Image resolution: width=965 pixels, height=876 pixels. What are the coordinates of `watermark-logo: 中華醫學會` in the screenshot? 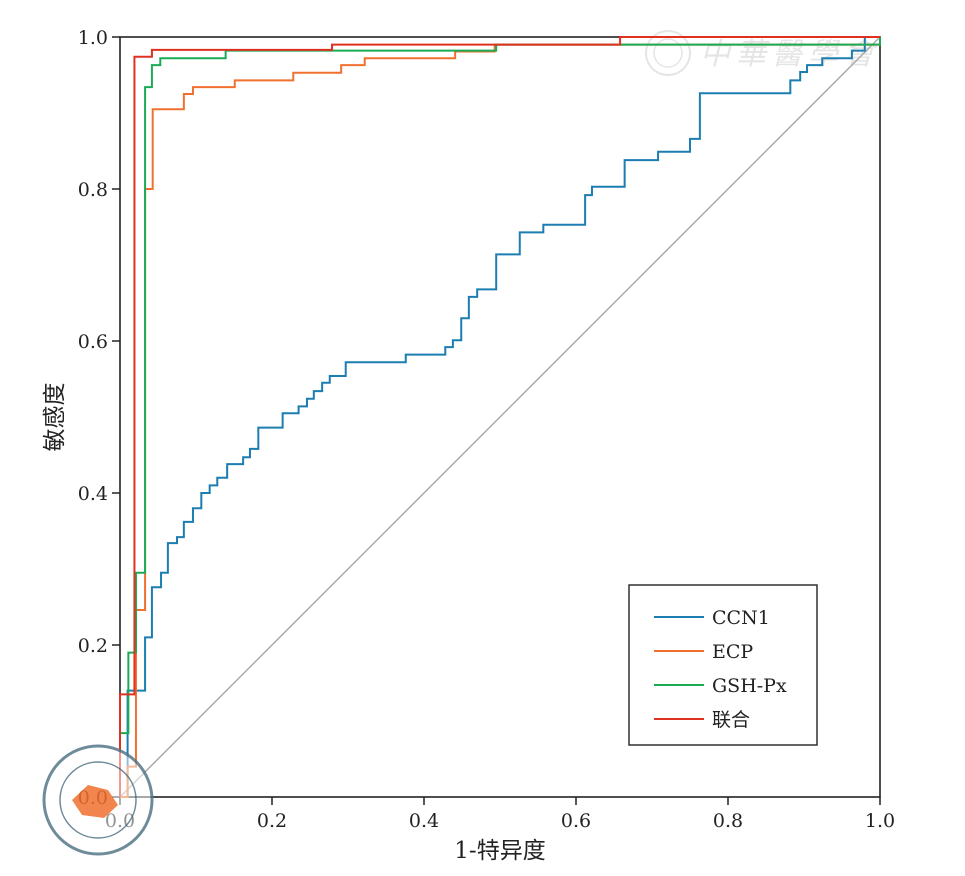 It's located at (762, 53).